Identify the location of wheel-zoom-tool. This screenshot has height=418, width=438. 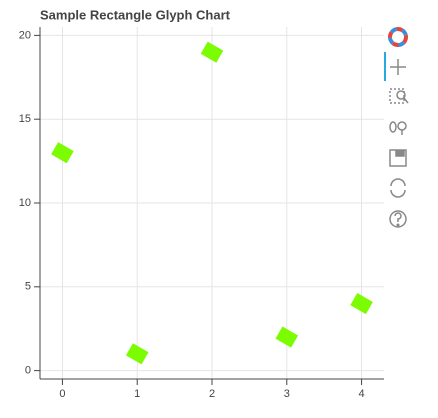
(398, 128).